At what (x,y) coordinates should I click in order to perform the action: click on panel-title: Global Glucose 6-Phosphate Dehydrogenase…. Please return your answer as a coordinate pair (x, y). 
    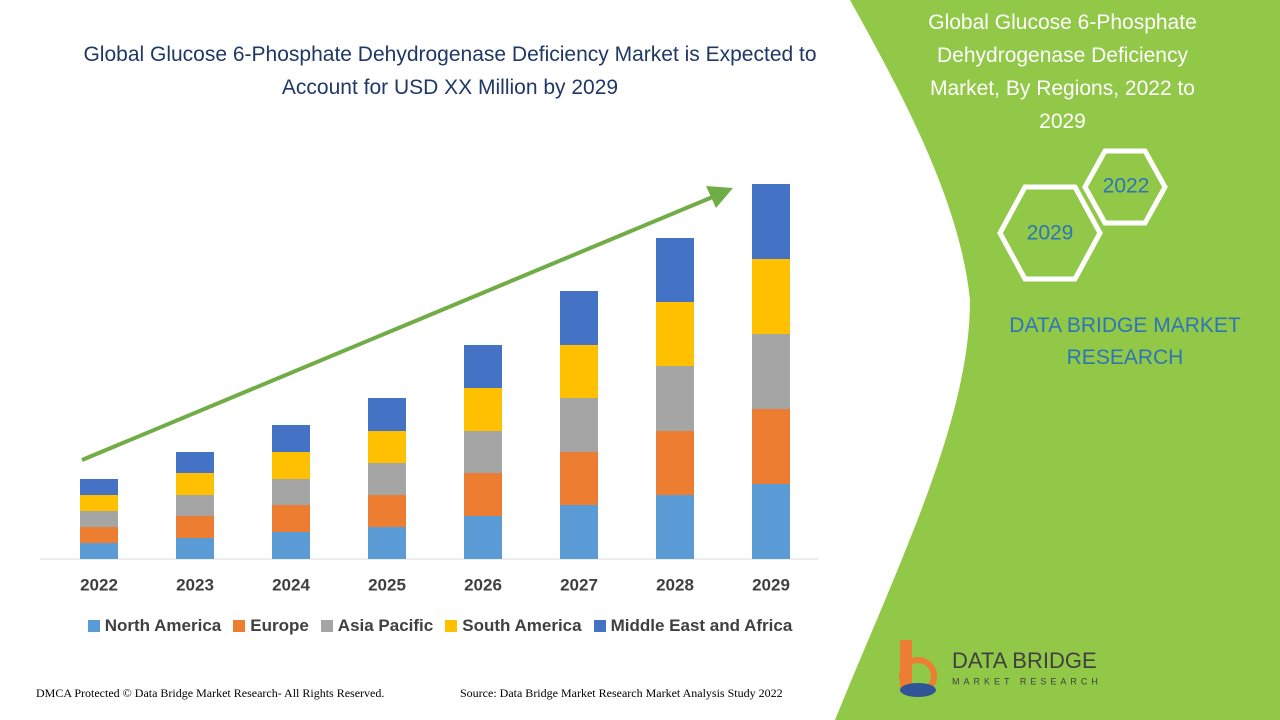
    Looking at the image, I should click on (1062, 72).